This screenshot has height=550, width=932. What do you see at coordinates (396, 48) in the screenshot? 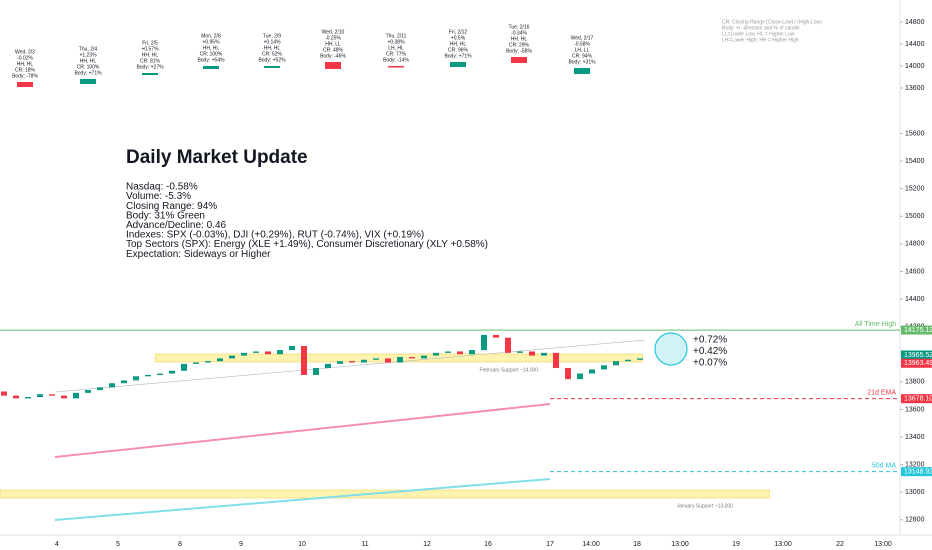
I see `day-label: LH, HL` at bounding box center [396, 48].